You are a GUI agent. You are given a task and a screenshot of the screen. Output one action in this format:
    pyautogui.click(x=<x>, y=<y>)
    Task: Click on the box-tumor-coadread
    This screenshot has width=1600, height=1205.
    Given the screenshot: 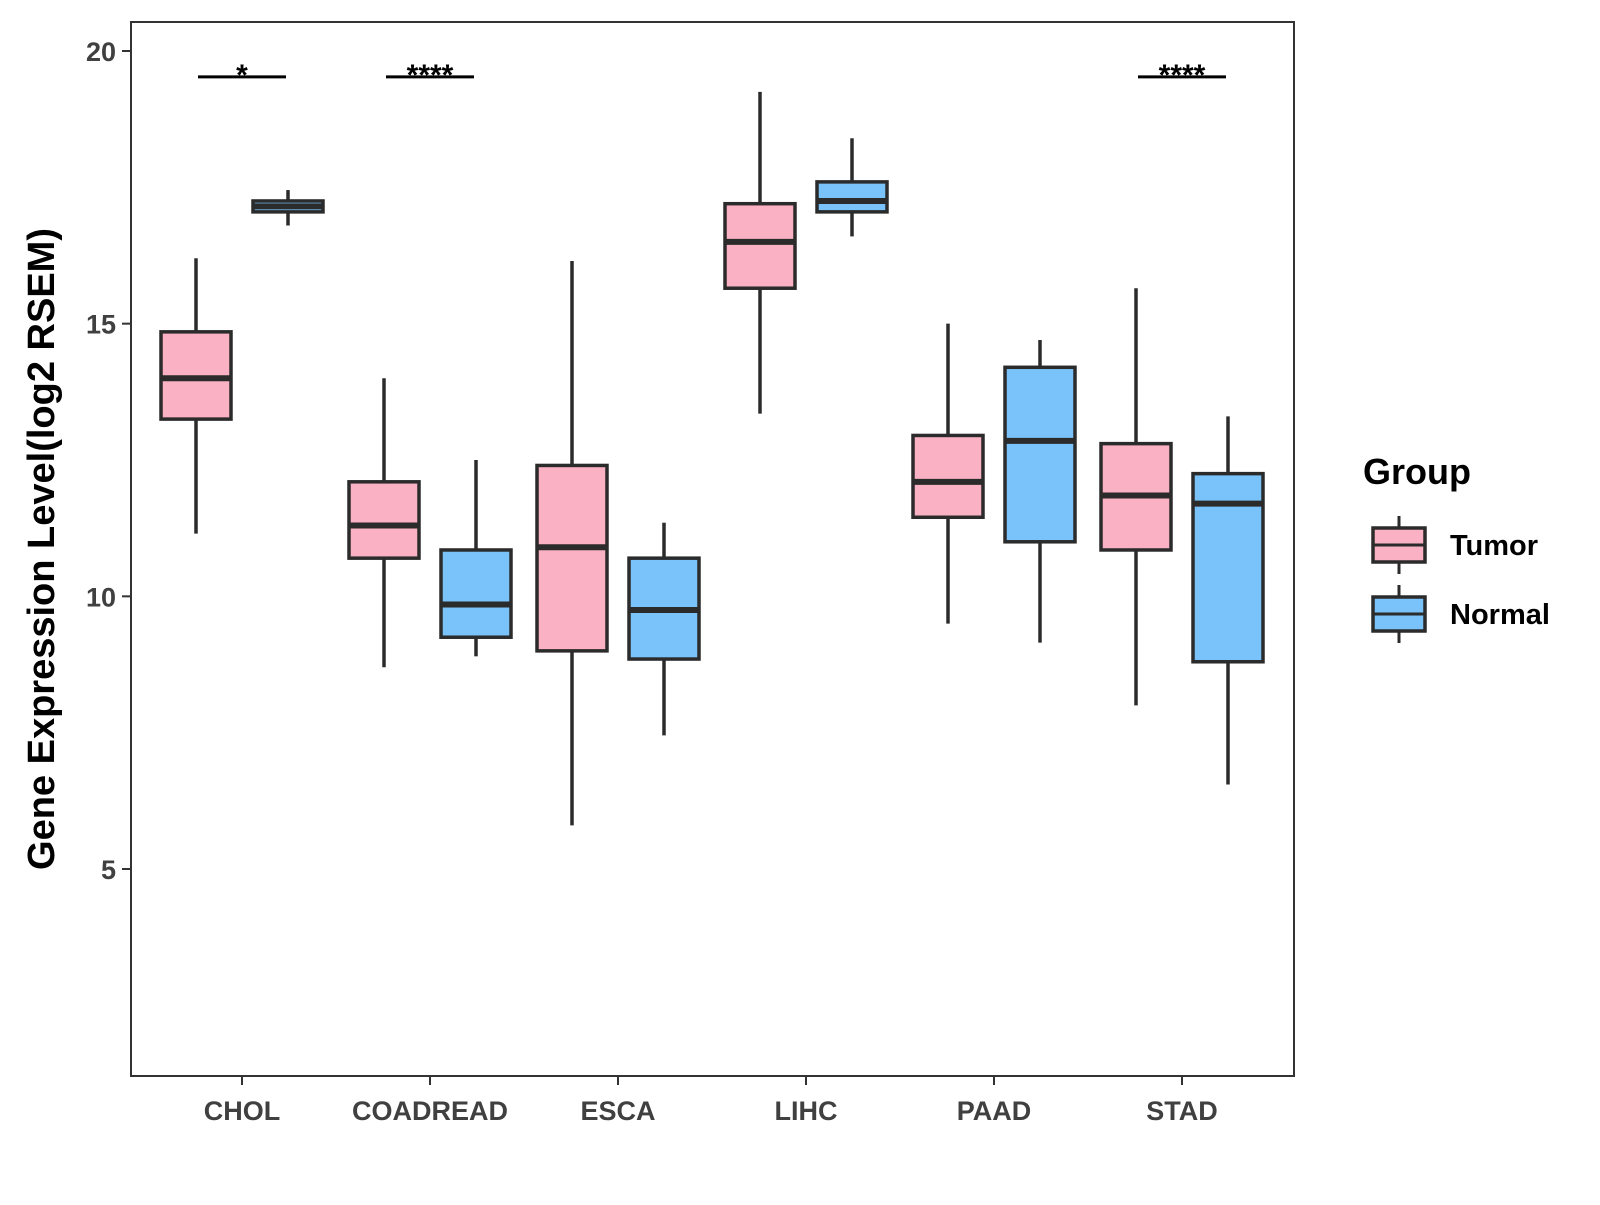 What is the action you would take?
    pyautogui.click(x=384, y=523)
    